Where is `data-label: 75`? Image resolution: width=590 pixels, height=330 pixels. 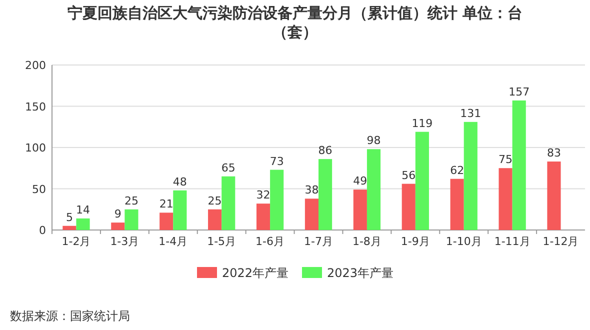 data-label: 75 is located at coordinates (505, 159).